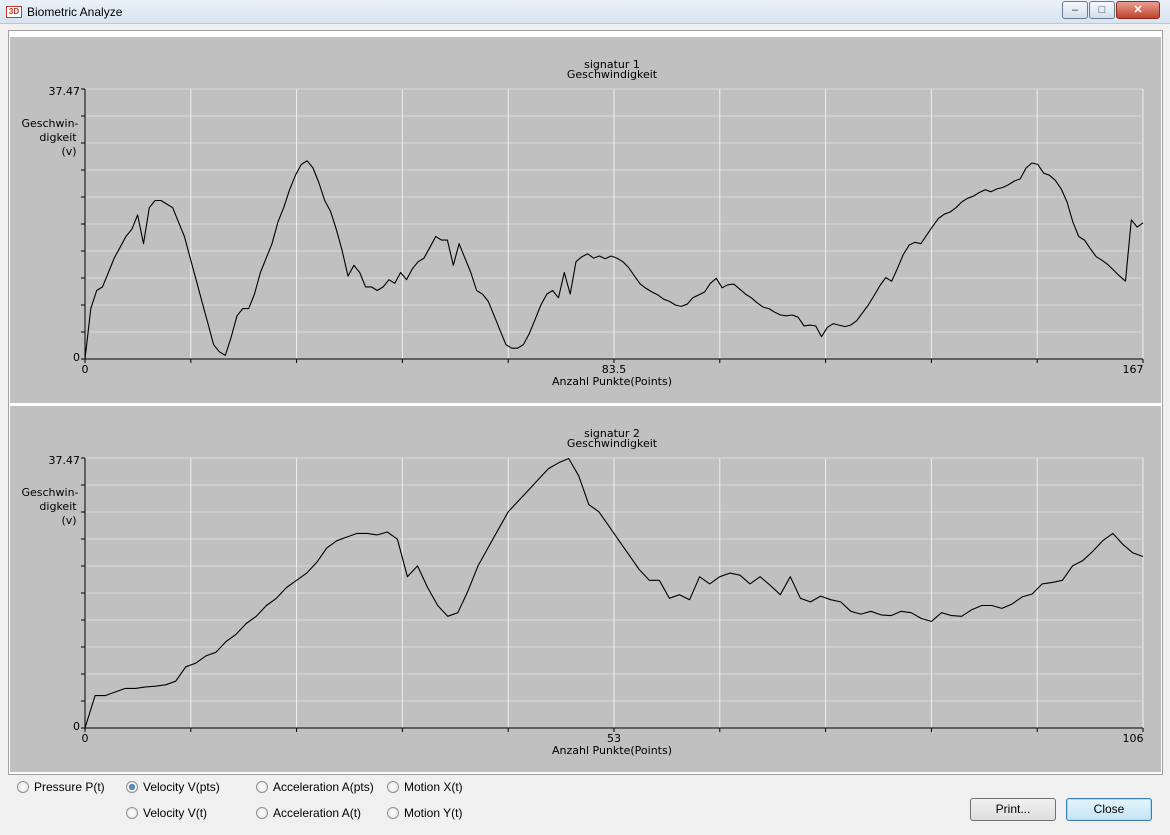 Image resolution: width=1170 pixels, height=835 pixels. What do you see at coordinates (323, 787) in the screenshot?
I see `radio-label: Acceleration A(pts)` at bounding box center [323, 787].